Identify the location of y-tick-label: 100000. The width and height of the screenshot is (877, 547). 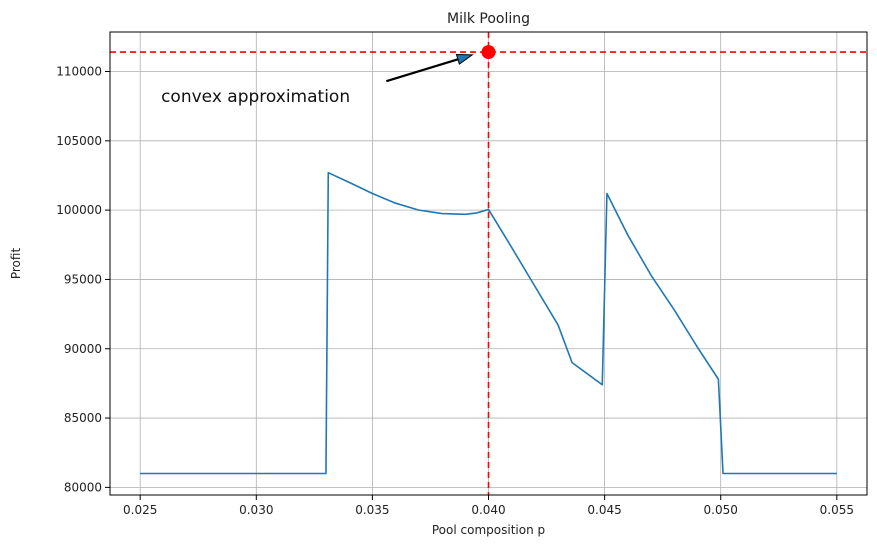
(79, 210).